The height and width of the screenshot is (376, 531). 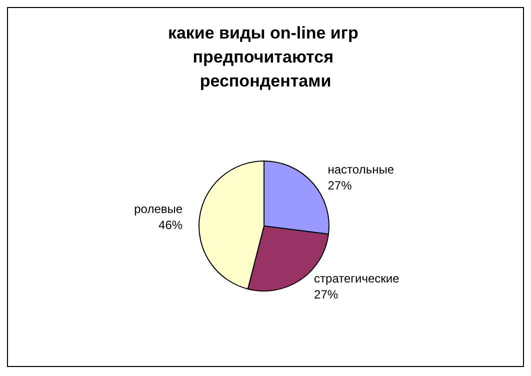 What do you see at coordinates (357, 278) in the screenshot?
I see `slice-label: стратегические` at bounding box center [357, 278].